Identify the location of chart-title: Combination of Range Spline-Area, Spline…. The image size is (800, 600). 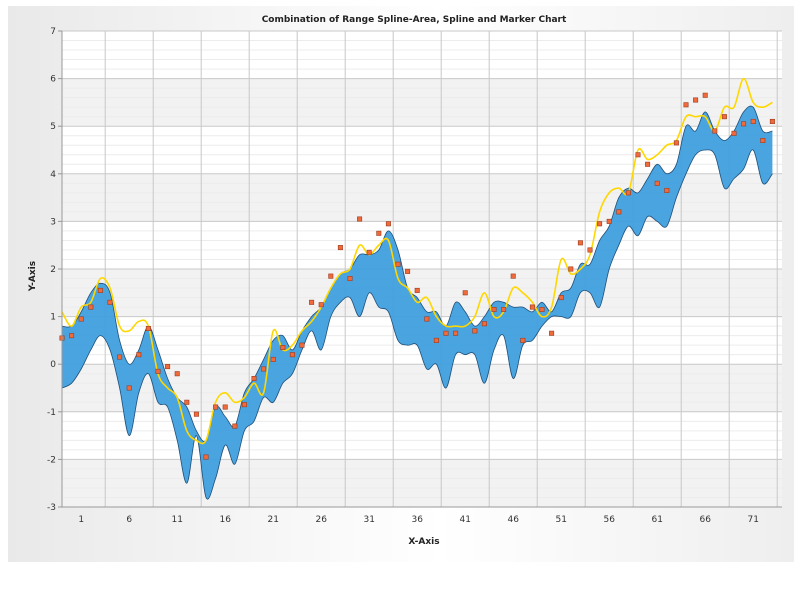
(414, 20).